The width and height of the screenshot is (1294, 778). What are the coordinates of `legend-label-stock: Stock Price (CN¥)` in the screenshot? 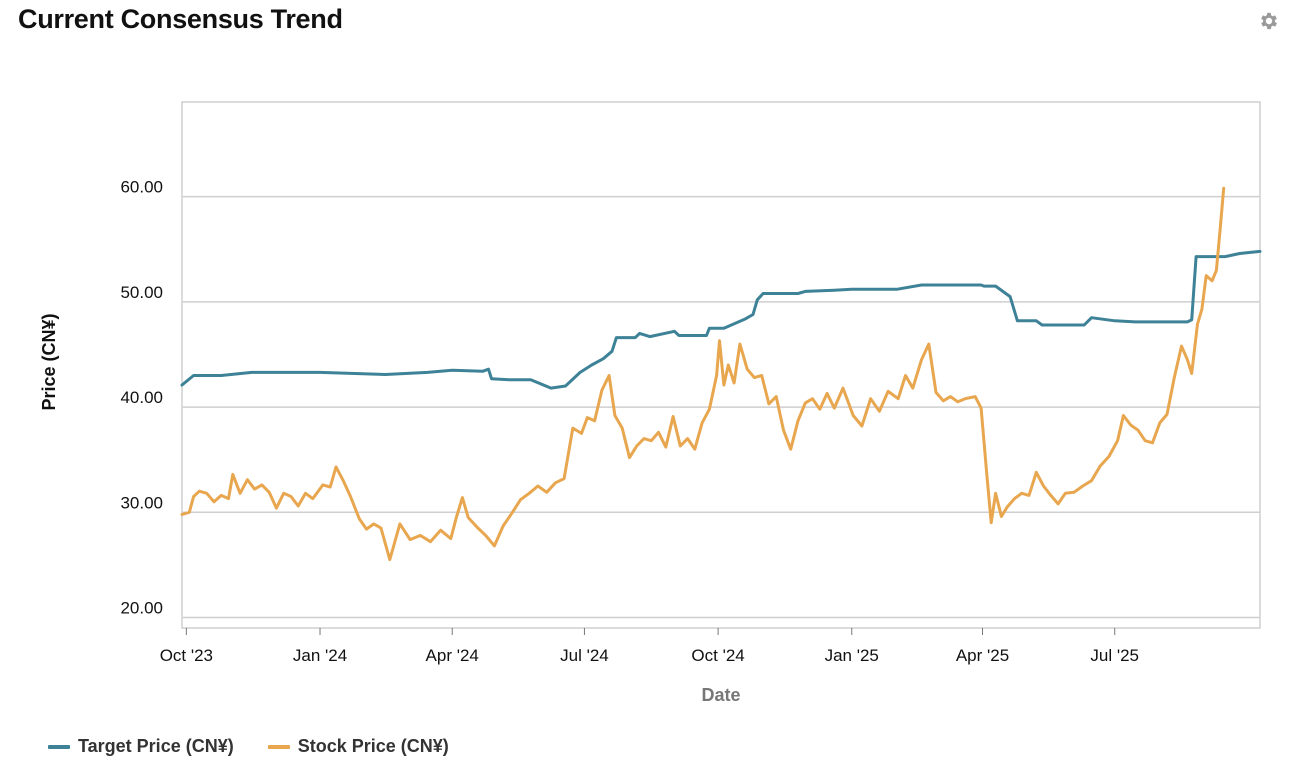 It's located at (373, 746).